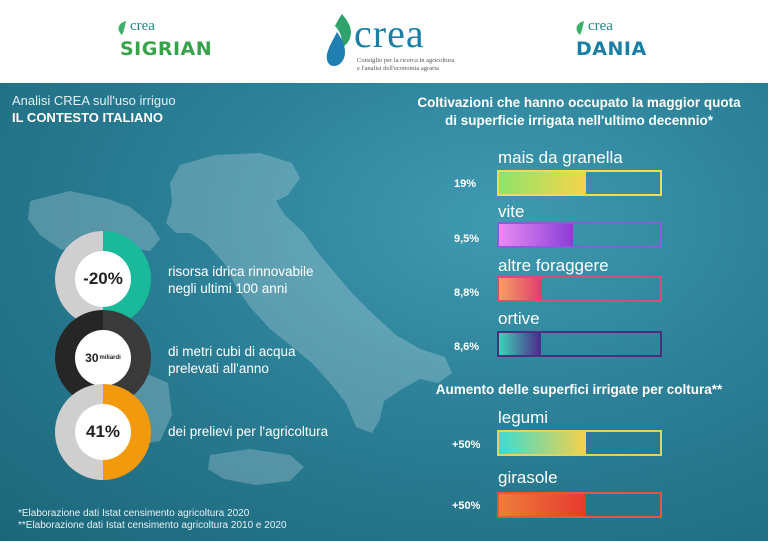 The width and height of the screenshot is (768, 541). I want to click on stat-circle-rinnovabile: -20%, so click(103, 279).